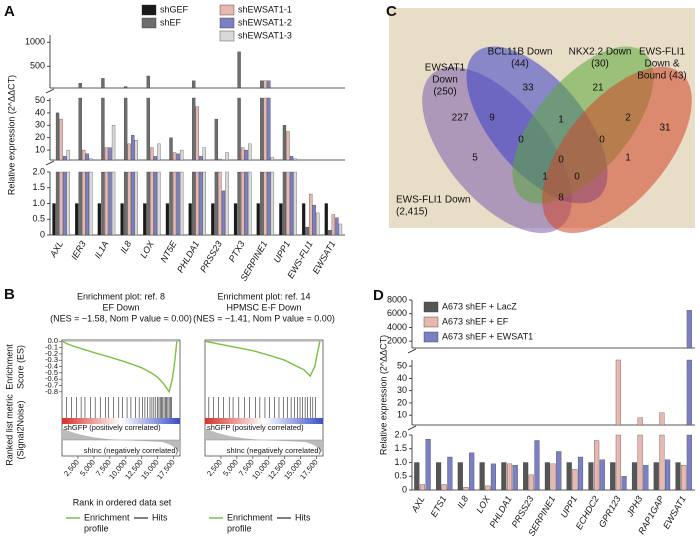 Image resolution: width=700 pixels, height=552 pixels. I want to click on y-tick-label: 500, so click(37, 66).